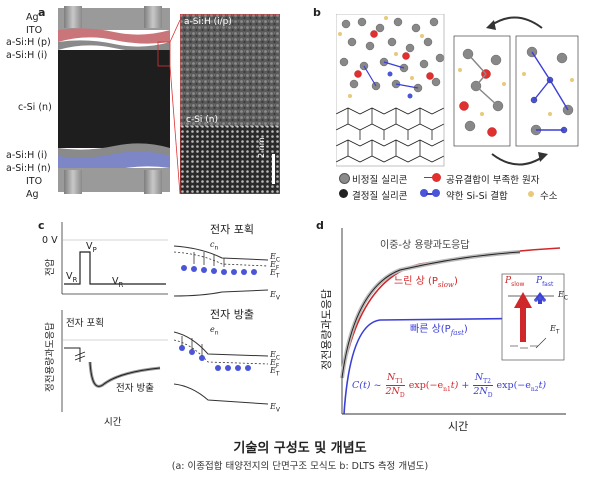 The height and width of the screenshot is (480, 600). Describe the element at coordinates (390, 59) in the screenshot. I see `amorphous-region` at that location.